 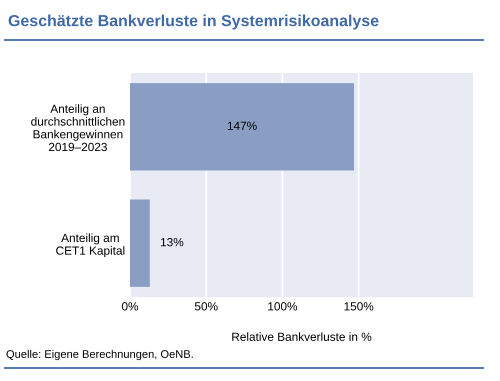 I want to click on x-tick-label: 0%, so click(x=130, y=306).